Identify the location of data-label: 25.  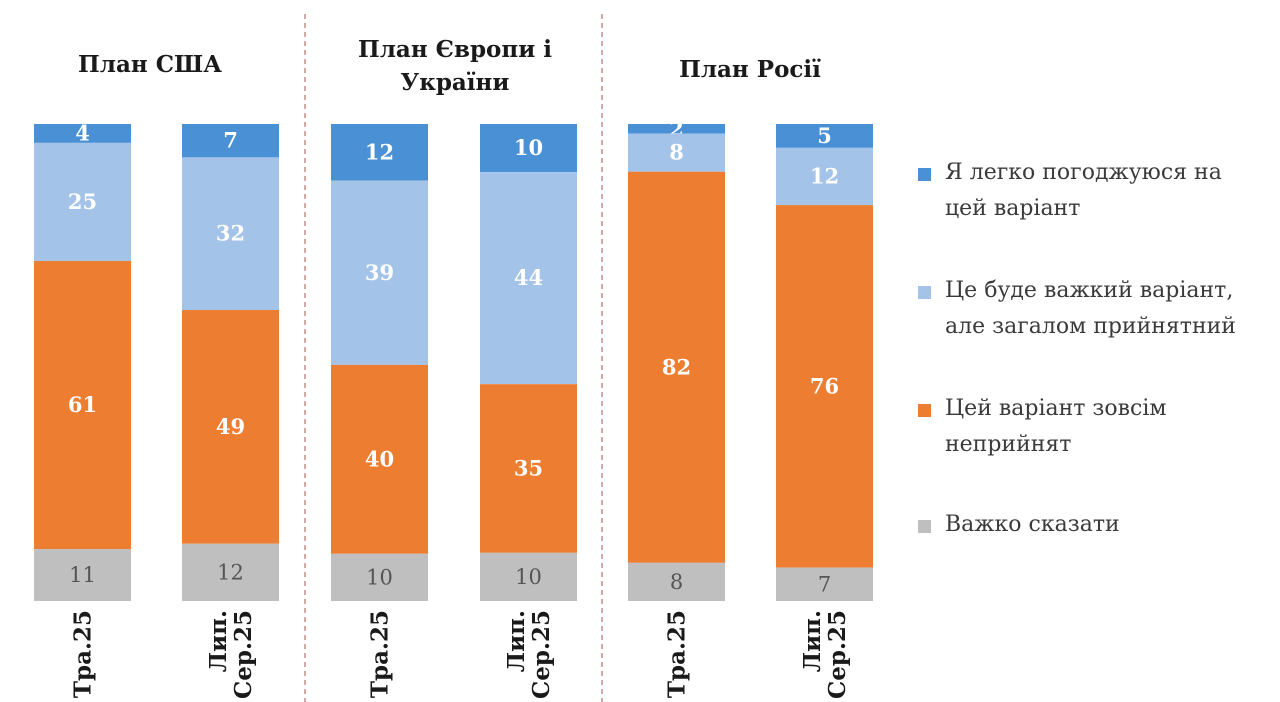
(82, 201).